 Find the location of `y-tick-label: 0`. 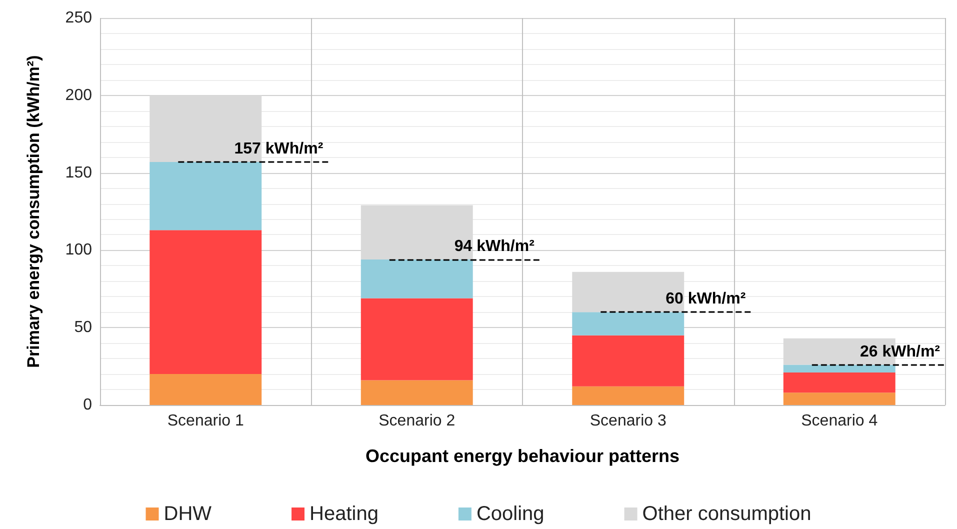

y-tick-label: 0 is located at coordinates (87, 405).